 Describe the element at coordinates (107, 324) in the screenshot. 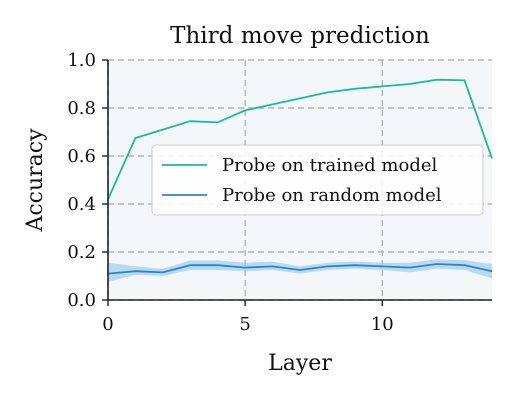

I see `x-tick-label-0: 0` at that location.